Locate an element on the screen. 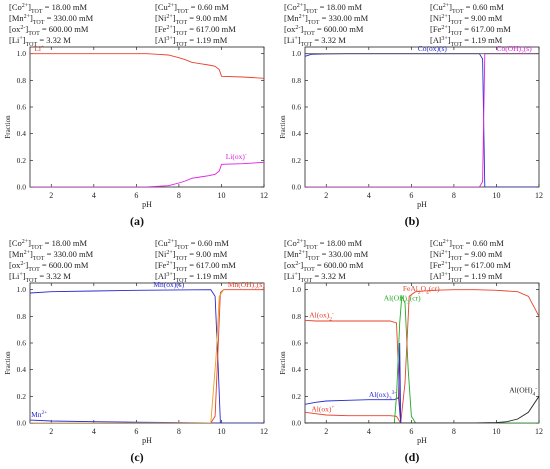 The width and height of the screenshot is (550, 469). series-line-co-oh-2-s- is located at coordinates (422, 120).